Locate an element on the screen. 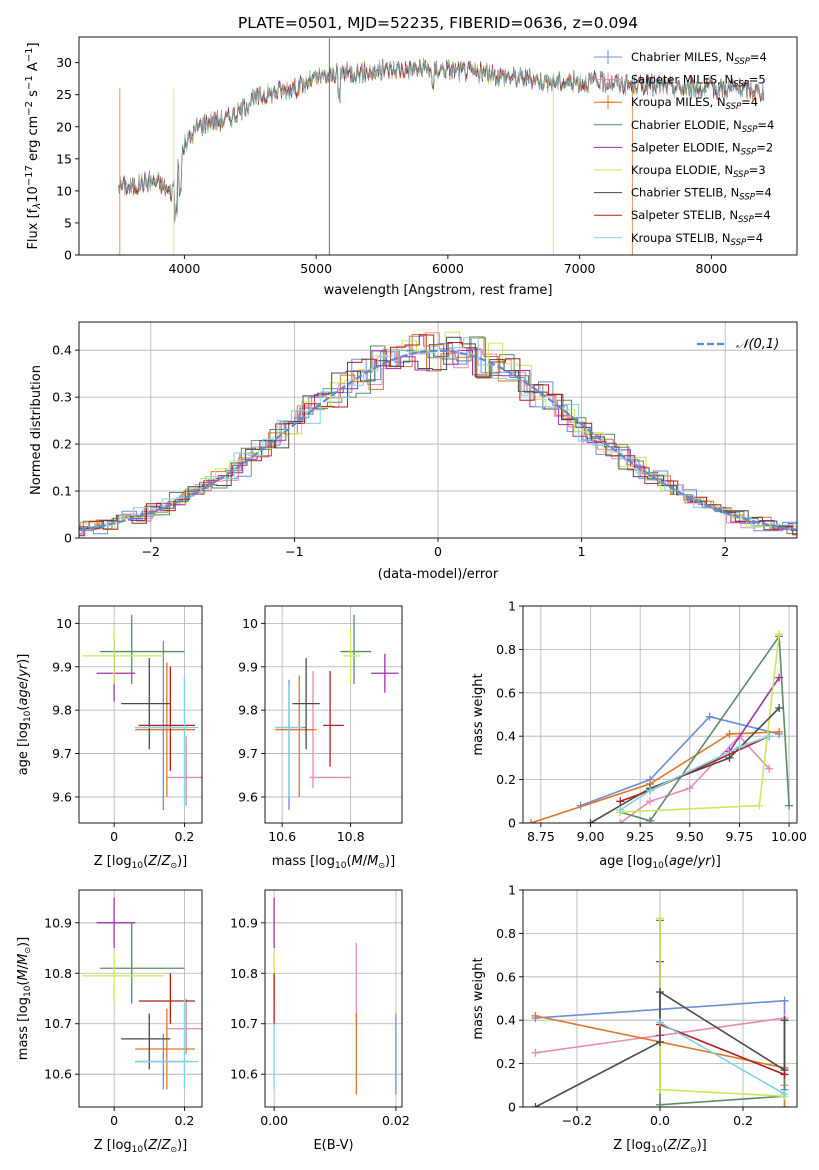  legend-marker is located at coordinates (608, 79).